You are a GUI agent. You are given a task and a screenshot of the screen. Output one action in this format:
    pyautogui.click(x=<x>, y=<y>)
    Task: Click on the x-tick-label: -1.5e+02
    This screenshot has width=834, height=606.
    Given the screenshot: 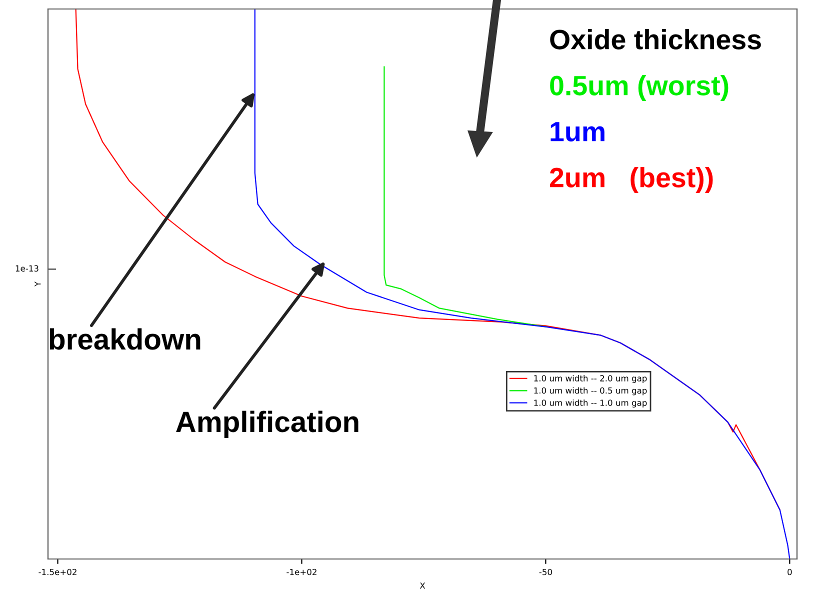 What is the action you would take?
    pyautogui.click(x=57, y=572)
    